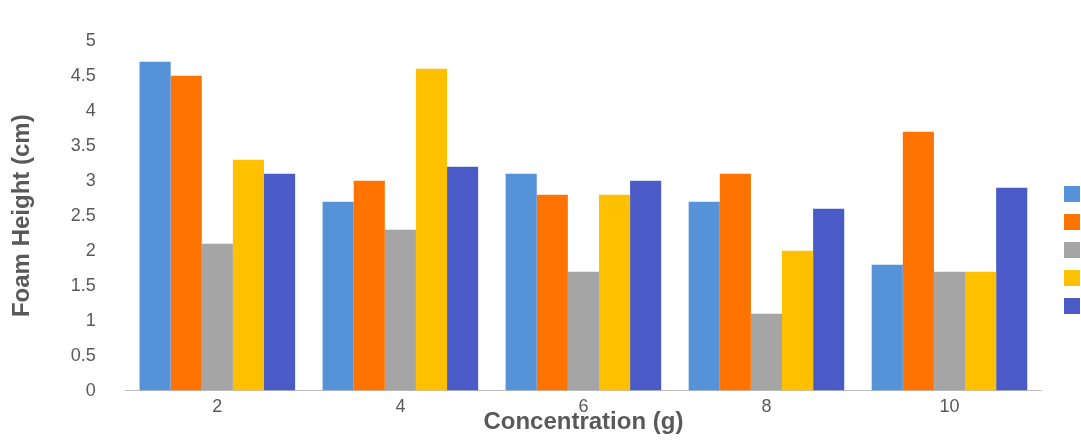 The image size is (1081, 441). Describe the element at coordinates (83, 144) in the screenshot. I see `y-tick-label: 3.5` at that location.